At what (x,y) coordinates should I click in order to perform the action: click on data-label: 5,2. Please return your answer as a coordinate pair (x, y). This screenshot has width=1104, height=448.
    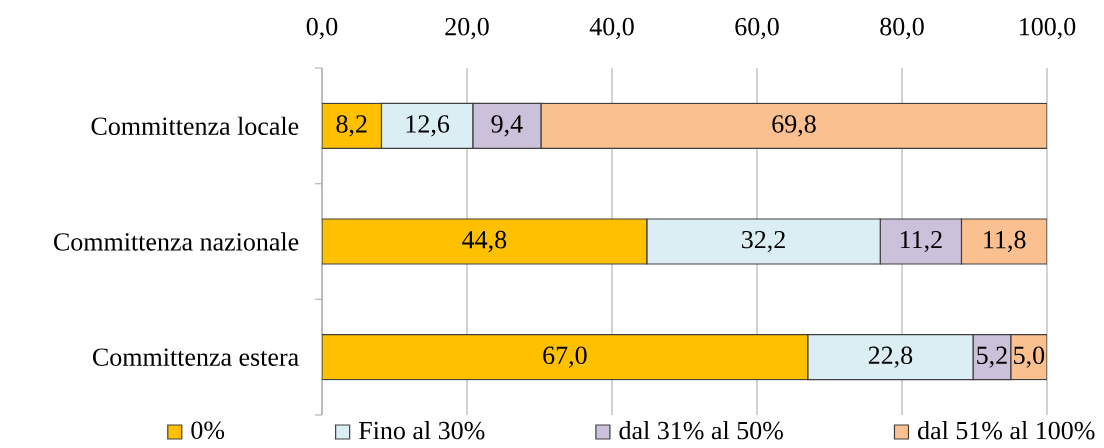
    Looking at the image, I should click on (992, 357).